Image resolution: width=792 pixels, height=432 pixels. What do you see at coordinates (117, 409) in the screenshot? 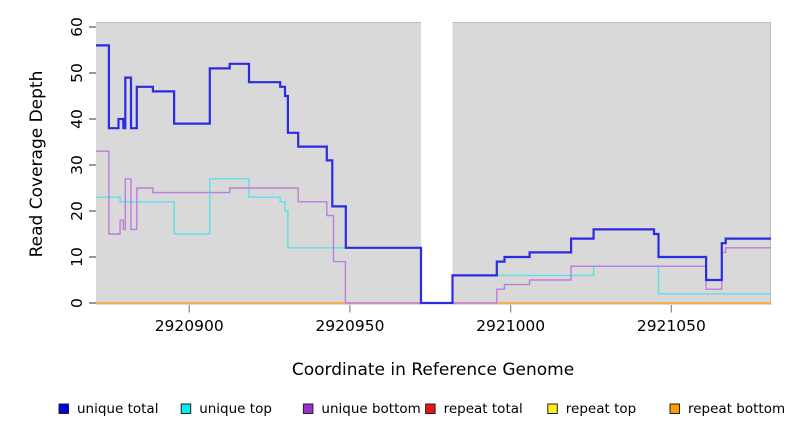
I see `legend-label: unique total` at bounding box center [117, 409].